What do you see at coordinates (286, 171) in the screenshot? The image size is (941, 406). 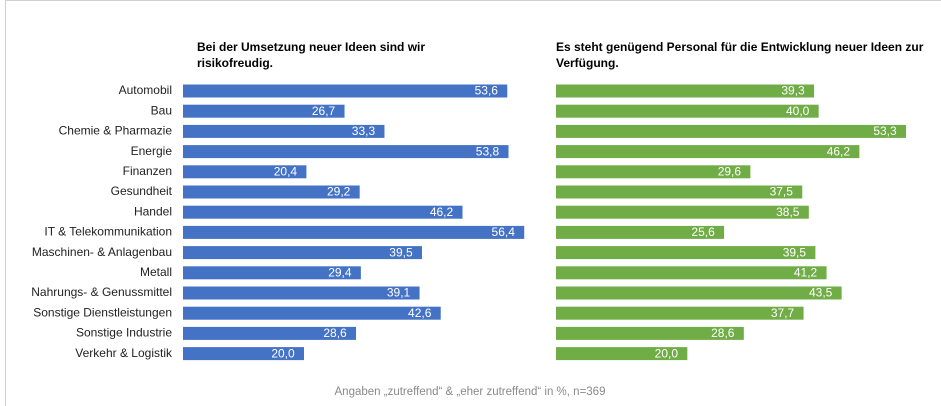 I see `value-label: 20,4` at bounding box center [286, 171].